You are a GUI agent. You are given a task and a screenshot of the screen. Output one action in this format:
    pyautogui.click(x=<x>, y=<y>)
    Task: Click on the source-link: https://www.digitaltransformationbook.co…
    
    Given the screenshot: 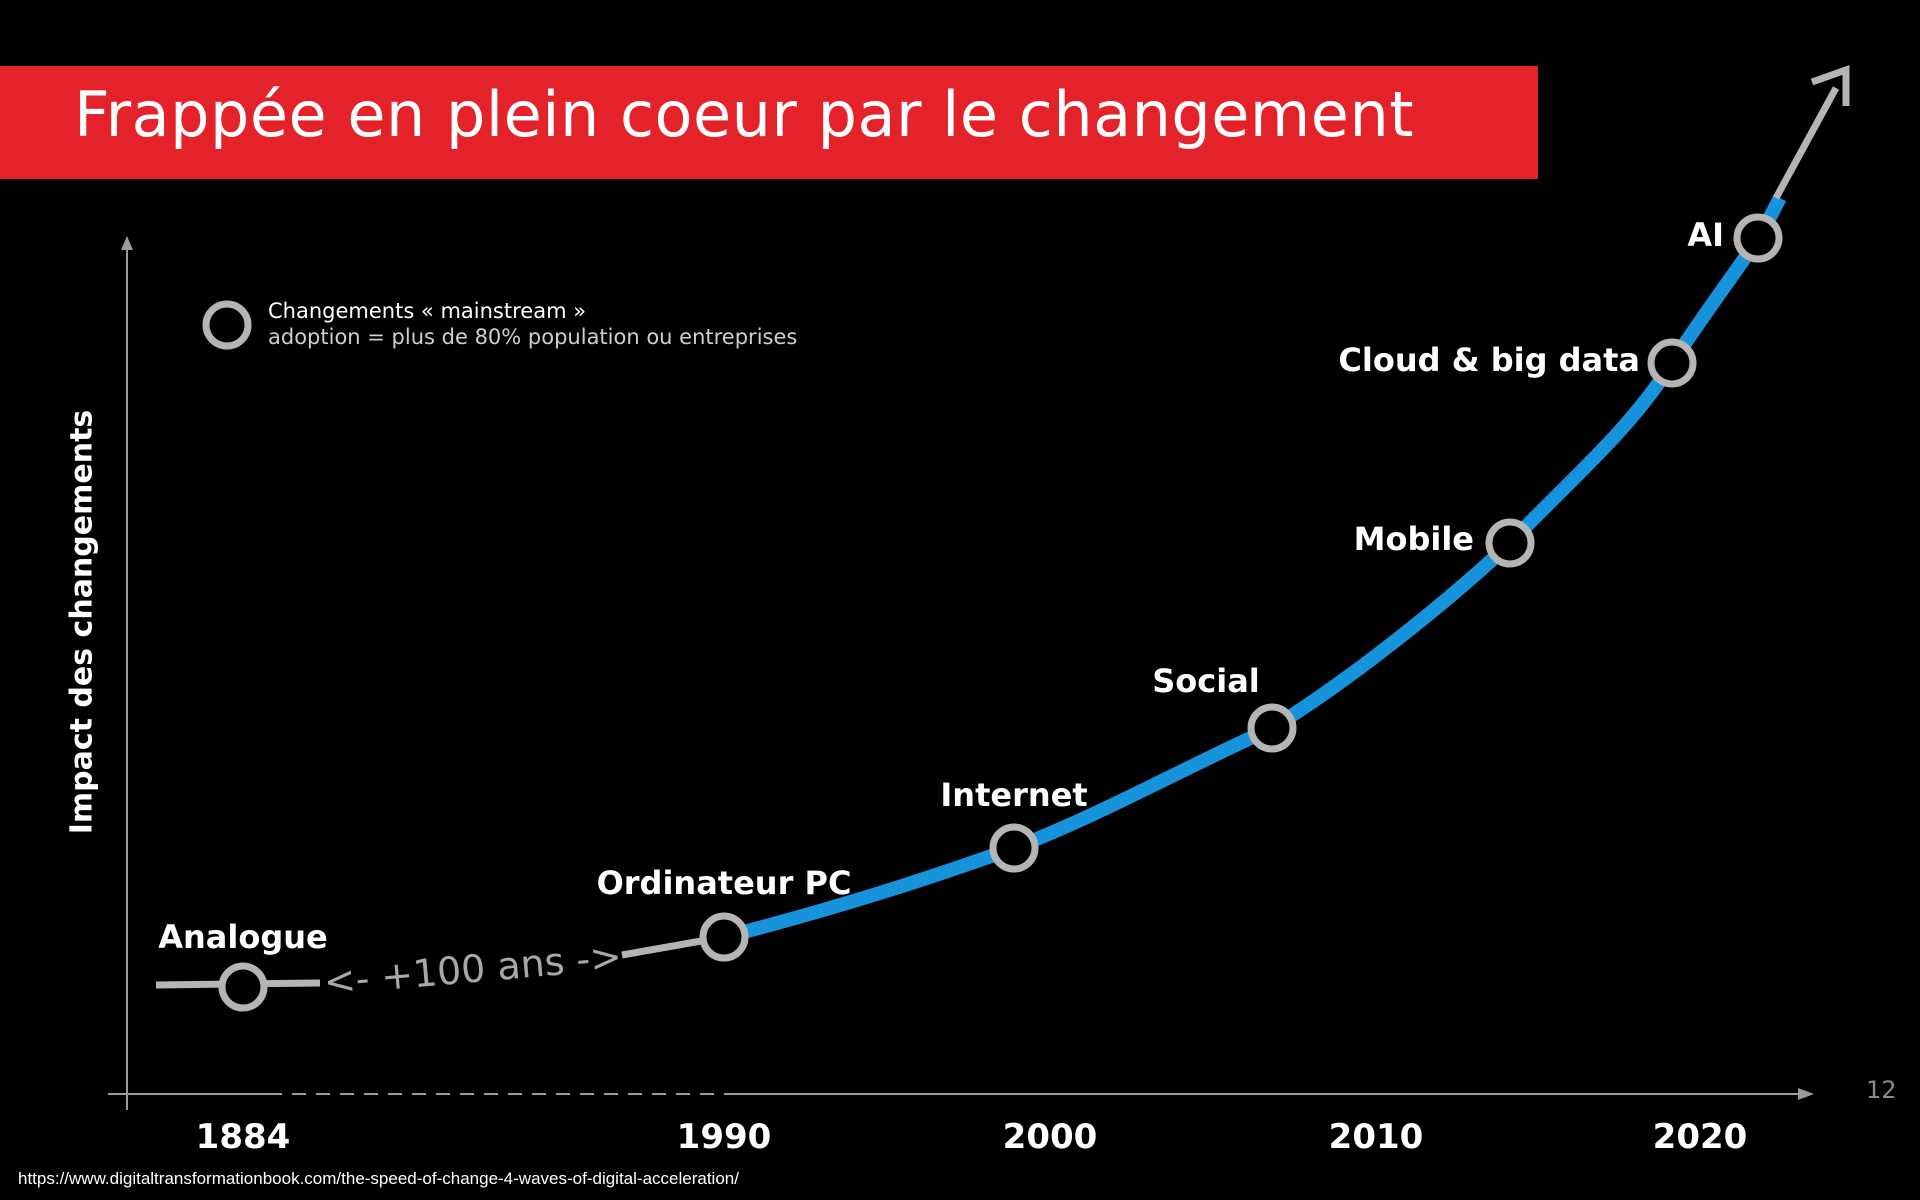 What is the action you would take?
    pyautogui.click(x=378, y=1178)
    